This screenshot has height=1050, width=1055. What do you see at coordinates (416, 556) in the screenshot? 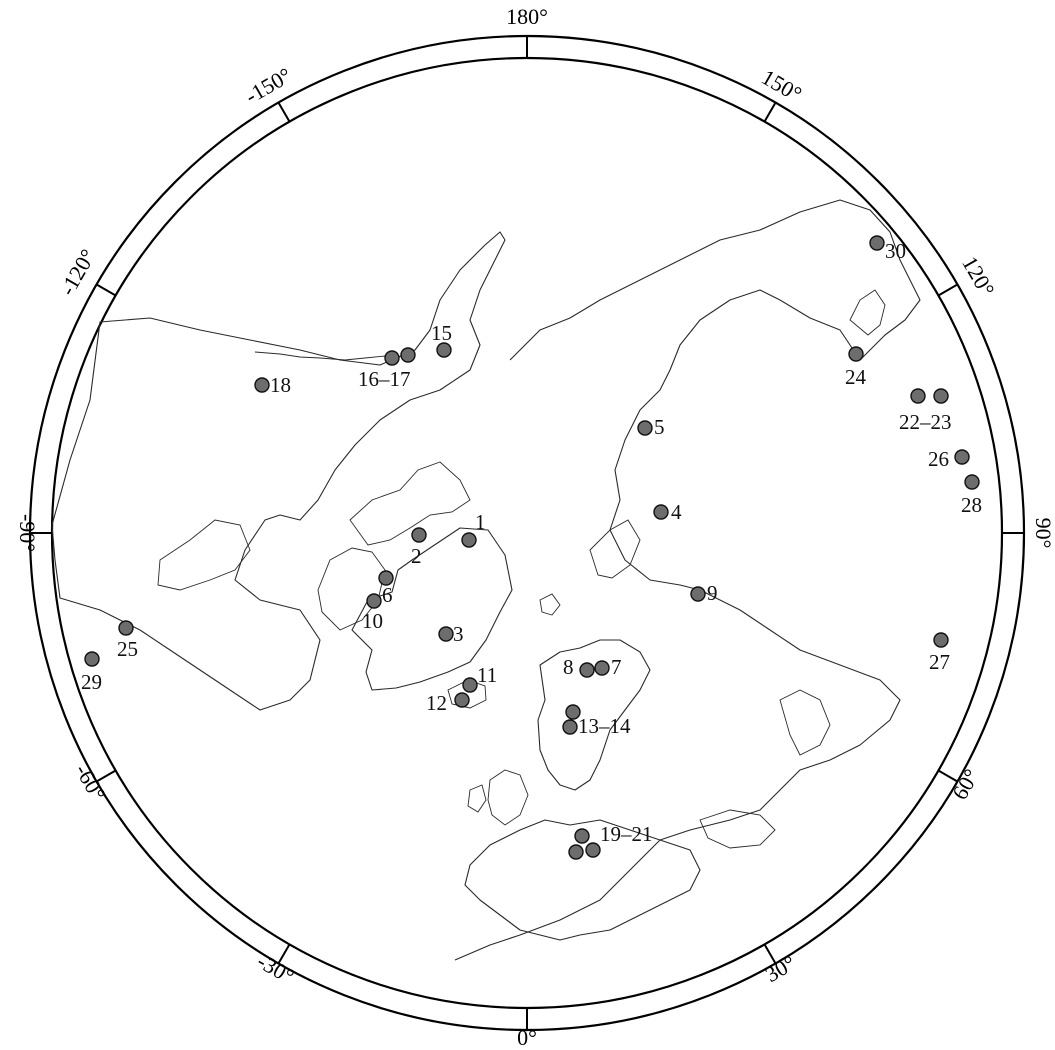
I see `site-label-2: 2` at bounding box center [416, 556].